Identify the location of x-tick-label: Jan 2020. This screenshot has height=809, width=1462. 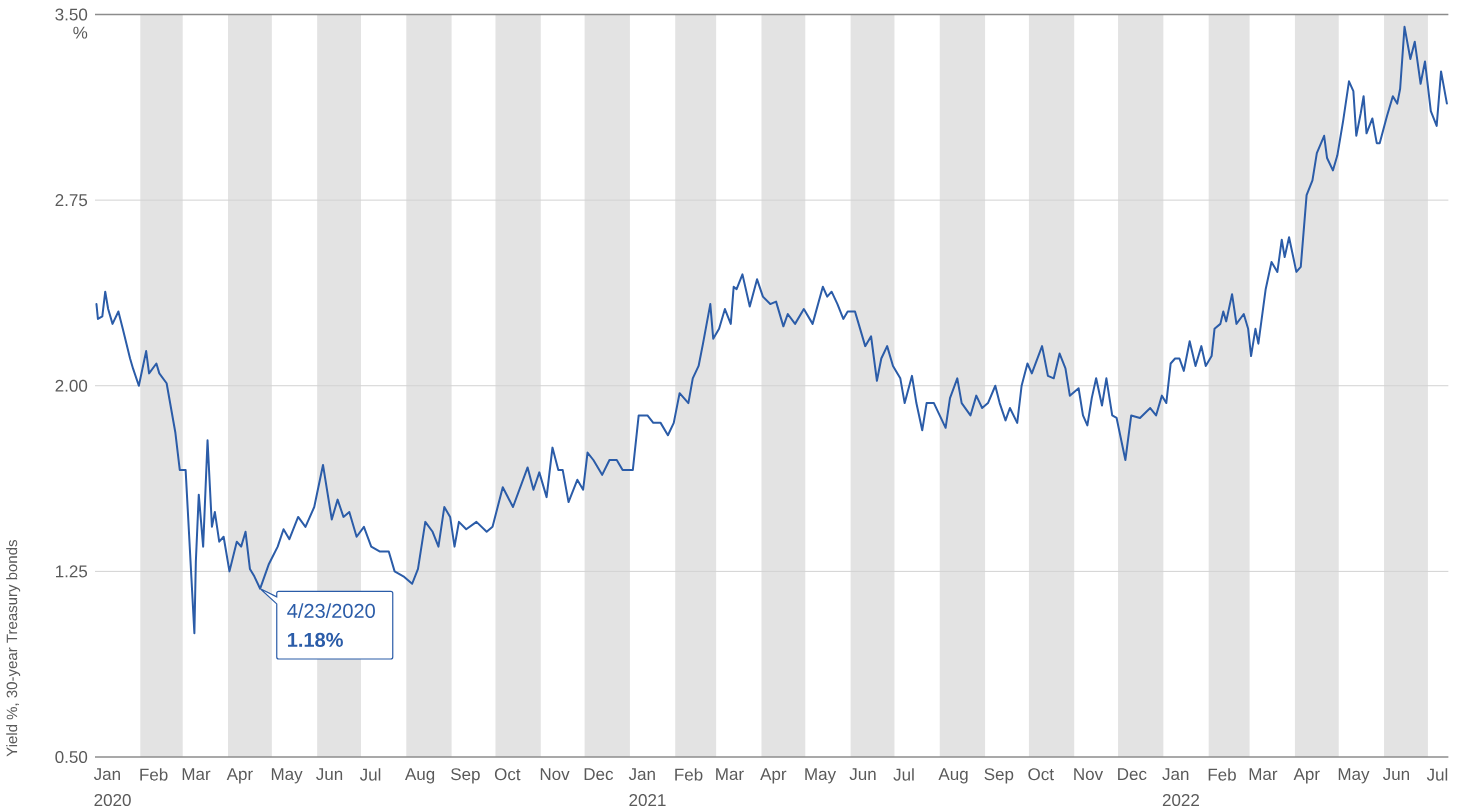
(112, 787).